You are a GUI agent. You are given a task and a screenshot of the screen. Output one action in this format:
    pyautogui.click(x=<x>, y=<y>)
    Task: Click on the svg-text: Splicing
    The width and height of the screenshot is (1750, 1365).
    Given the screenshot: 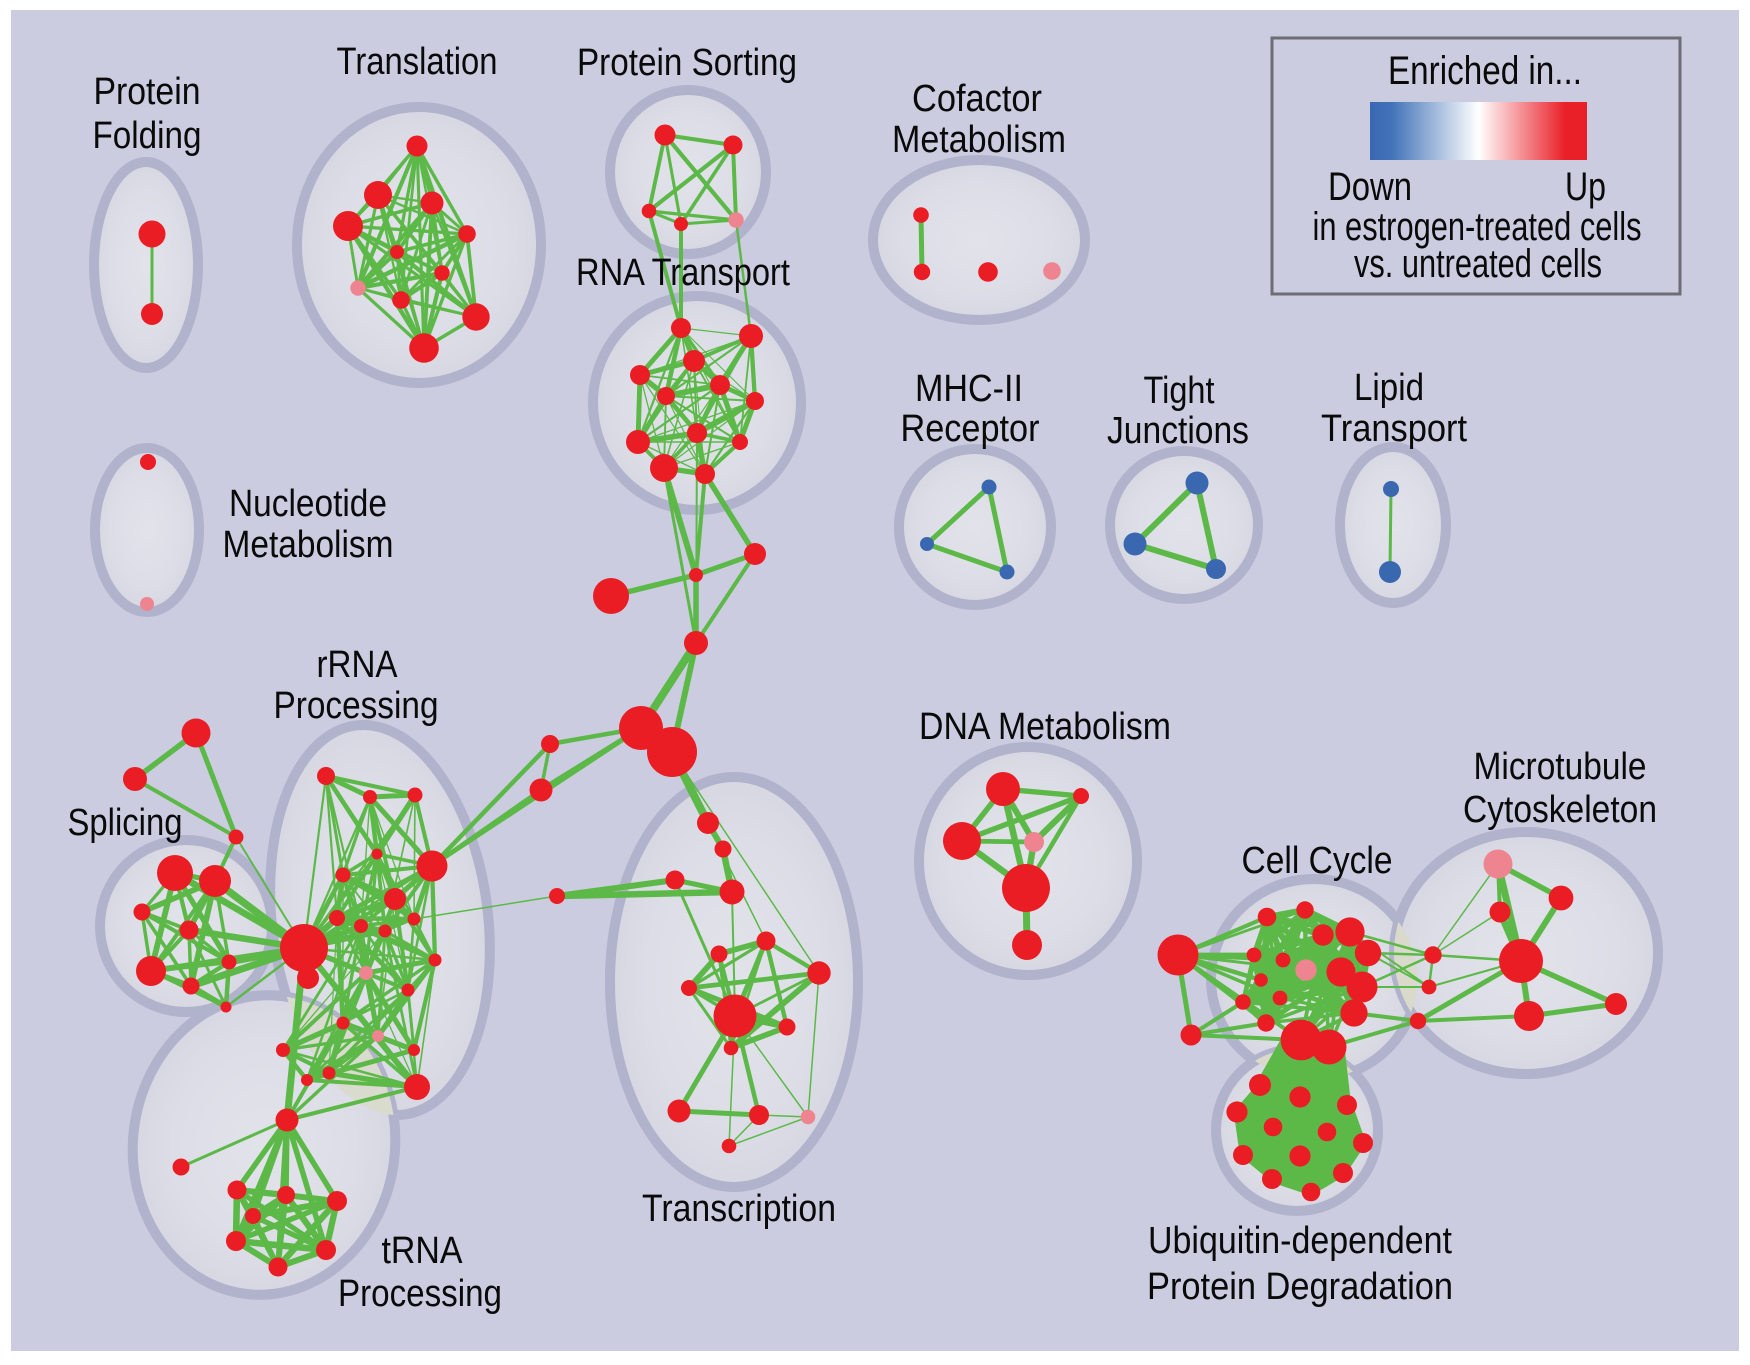 What is the action you would take?
    pyautogui.click(x=125, y=823)
    